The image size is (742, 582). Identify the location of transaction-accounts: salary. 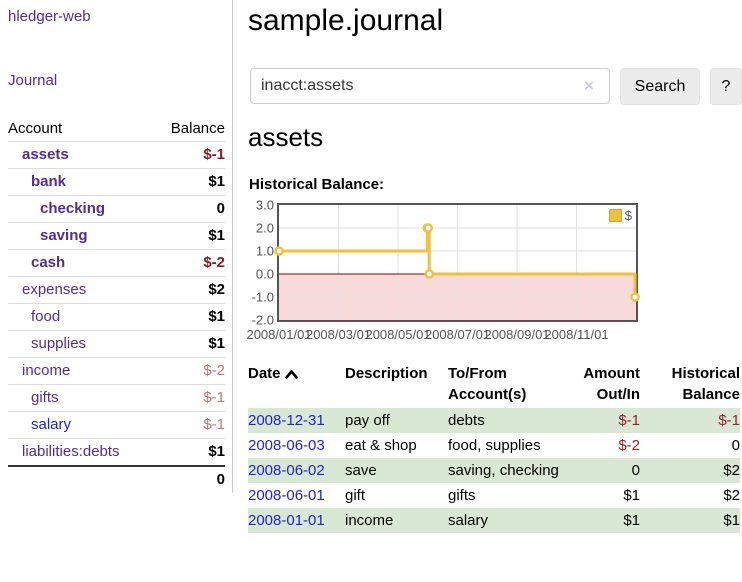
(468, 520).